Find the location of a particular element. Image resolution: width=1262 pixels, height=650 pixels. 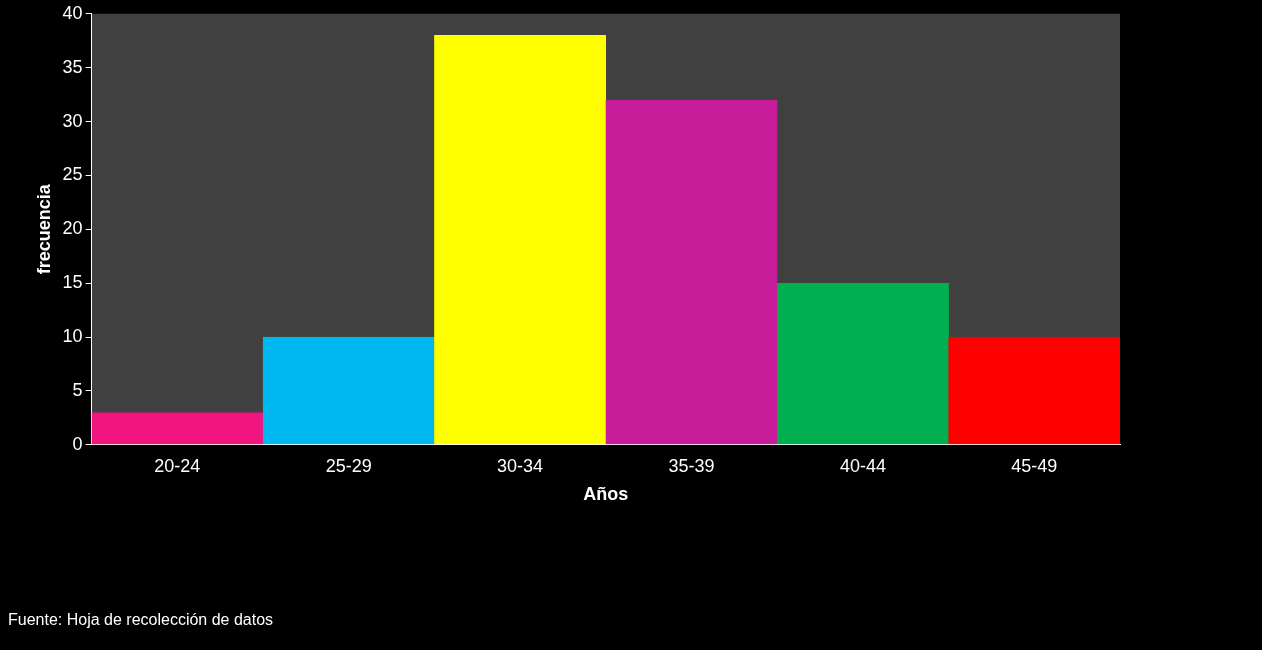

y-tick-label: 0 is located at coordinates (77, 443).